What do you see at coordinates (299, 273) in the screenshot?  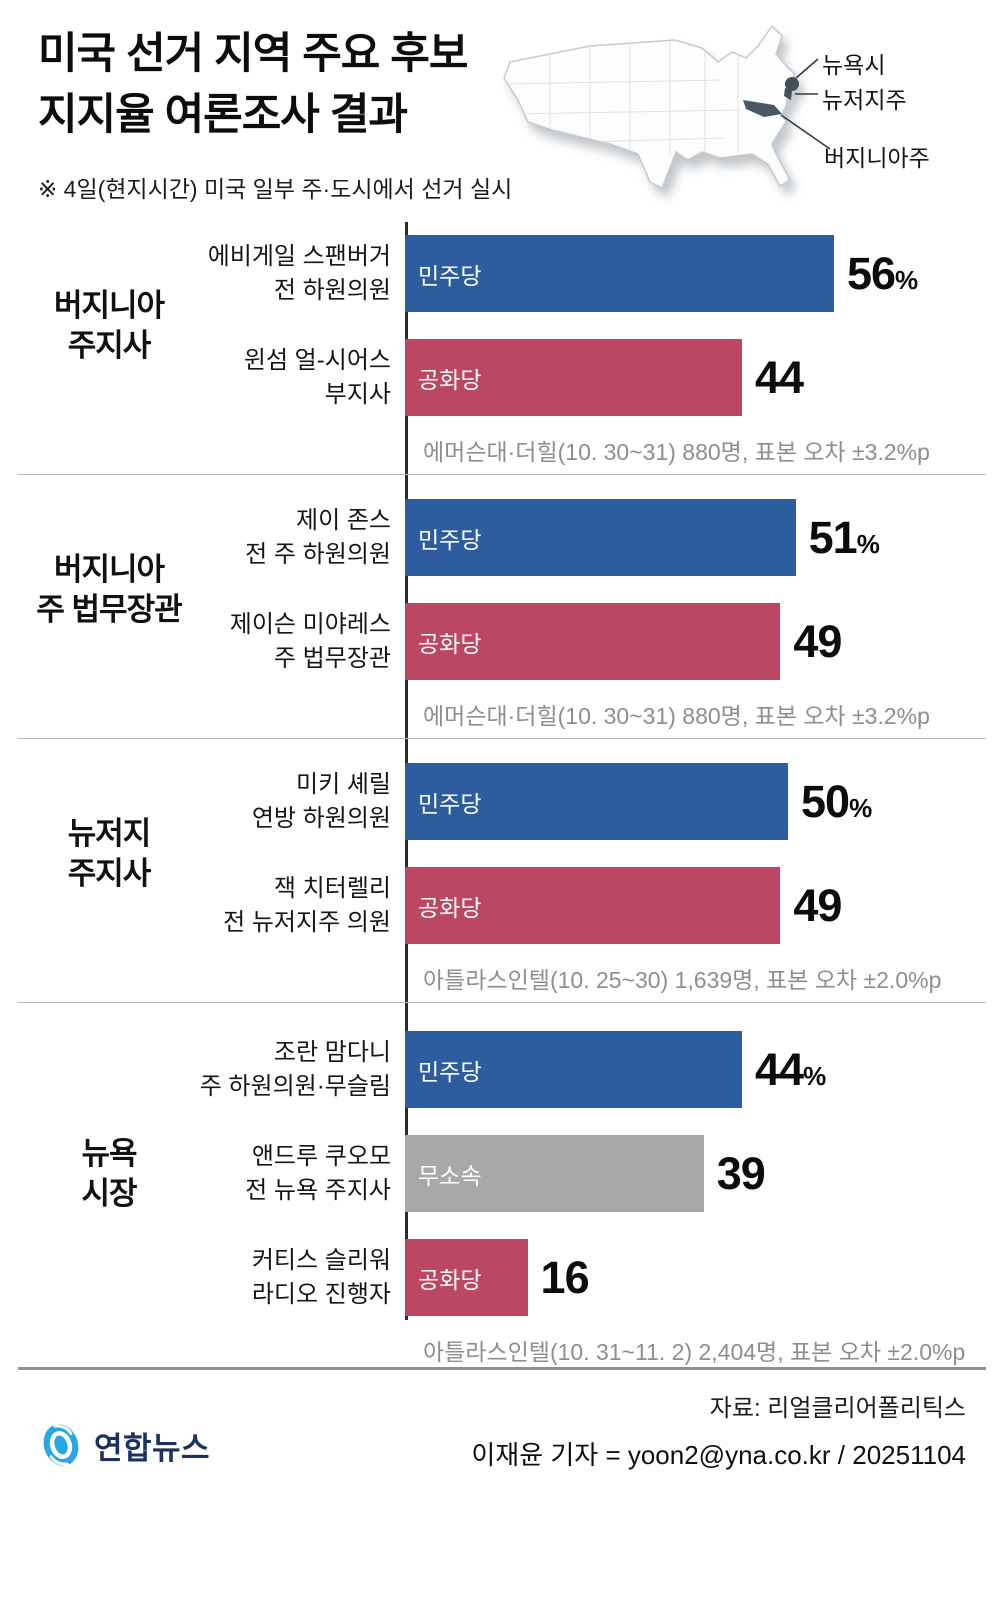 I see `candidate-name: 에비게일 스팬버거 전 하원의원` at bounding box center [299, 273].